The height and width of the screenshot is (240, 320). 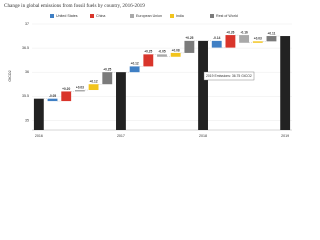 What do you see at coordinates (10, 75) in the screenshot?
I see `y-axis-title: GtCO2` at bounding box center [10, 75].